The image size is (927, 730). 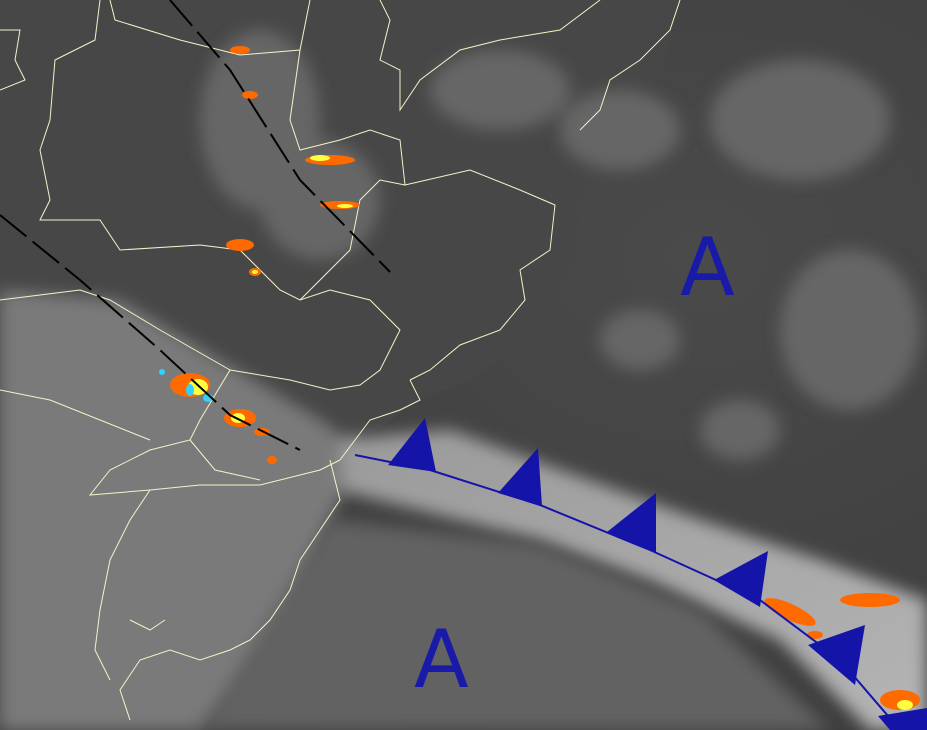 What do you see at coordinates (150, 332) in the screenshot?
I see `trough-line-south` at bounding box center [150, 332].